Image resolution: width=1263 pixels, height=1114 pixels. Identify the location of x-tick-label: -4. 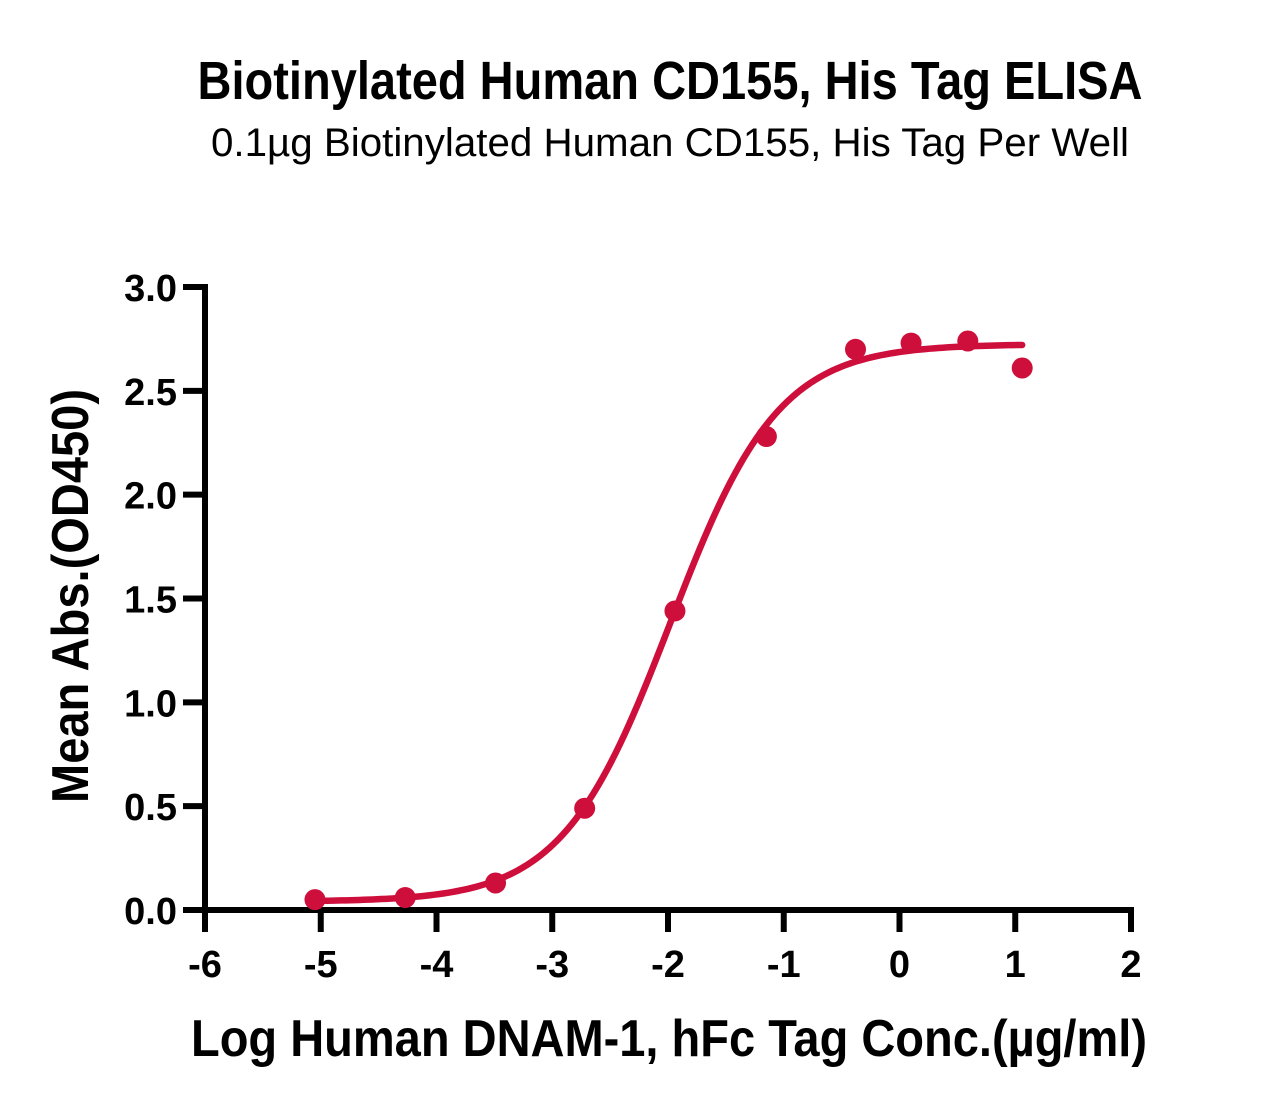
(437, 965).